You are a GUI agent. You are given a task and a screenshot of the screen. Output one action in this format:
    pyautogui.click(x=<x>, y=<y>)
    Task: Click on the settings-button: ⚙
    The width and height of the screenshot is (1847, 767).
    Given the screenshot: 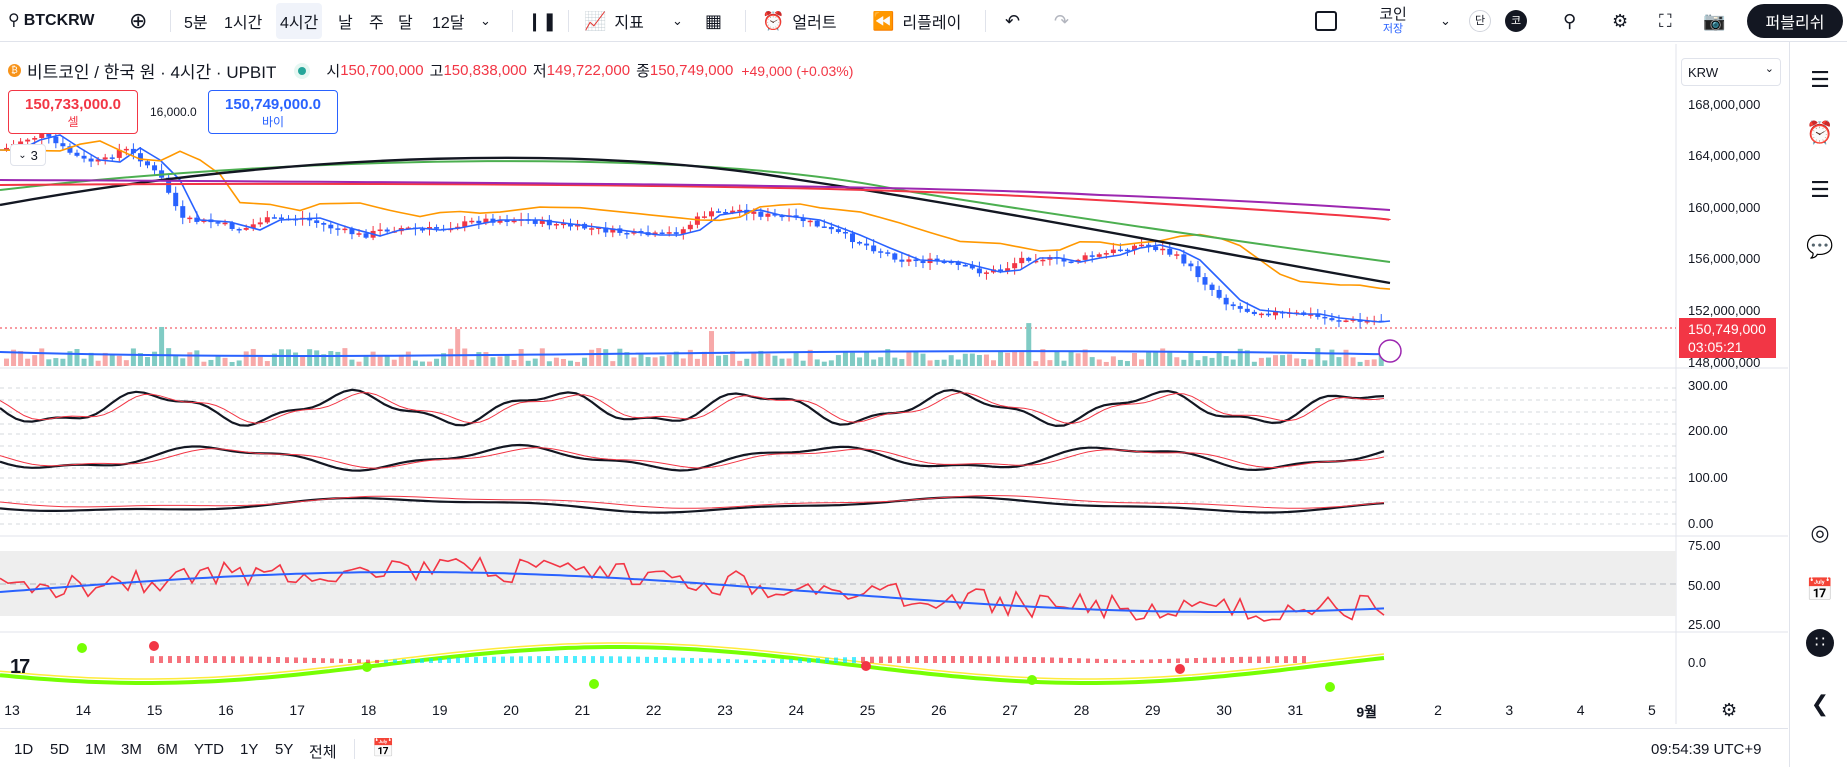 What is the action you would take?
    pyautogui.click(x=1620, y=21)
    